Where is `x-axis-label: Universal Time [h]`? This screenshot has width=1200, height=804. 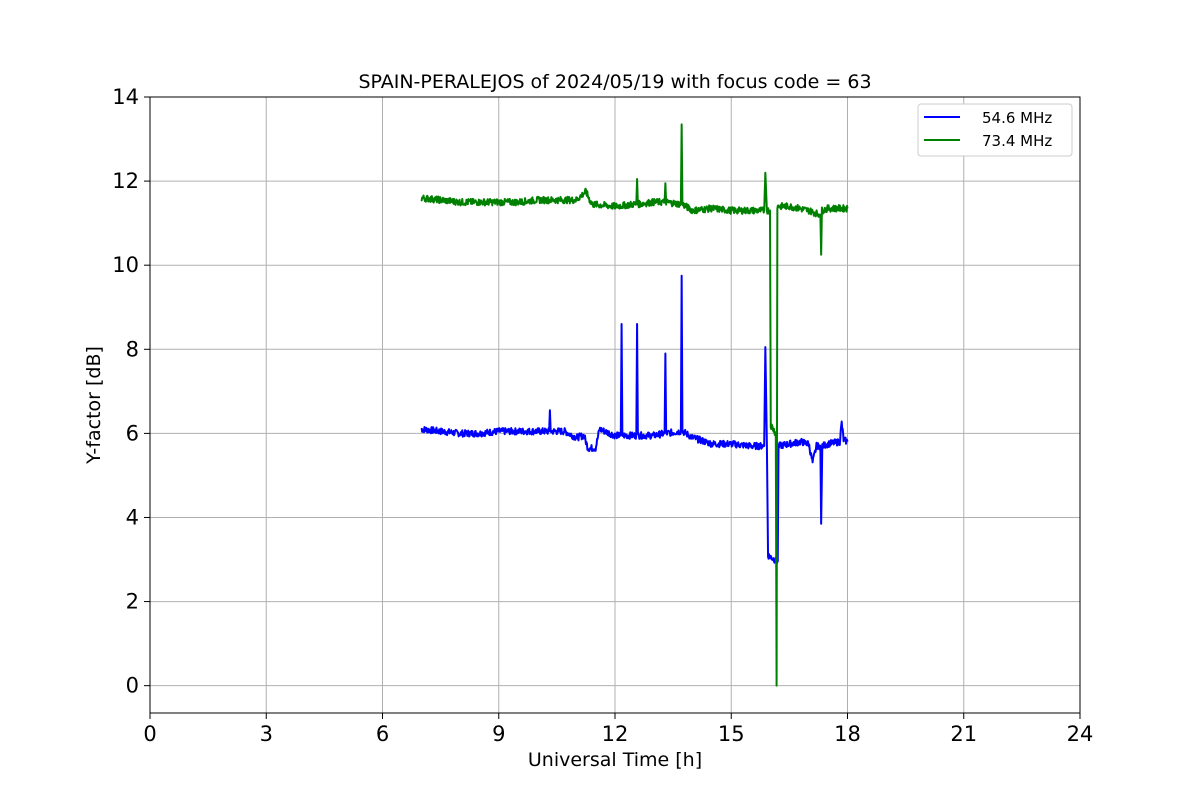
x-axis-label: Universal Time [h] is located at coordinates (615, 760).